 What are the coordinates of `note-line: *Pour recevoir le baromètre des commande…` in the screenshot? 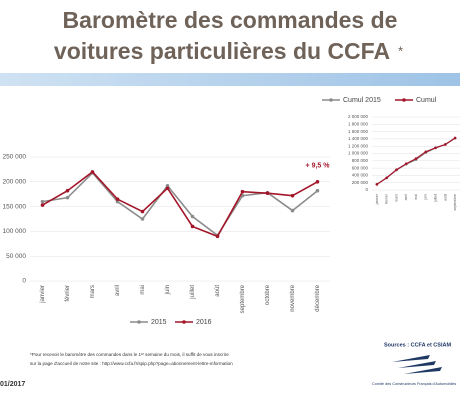 It's located at (129, 354).